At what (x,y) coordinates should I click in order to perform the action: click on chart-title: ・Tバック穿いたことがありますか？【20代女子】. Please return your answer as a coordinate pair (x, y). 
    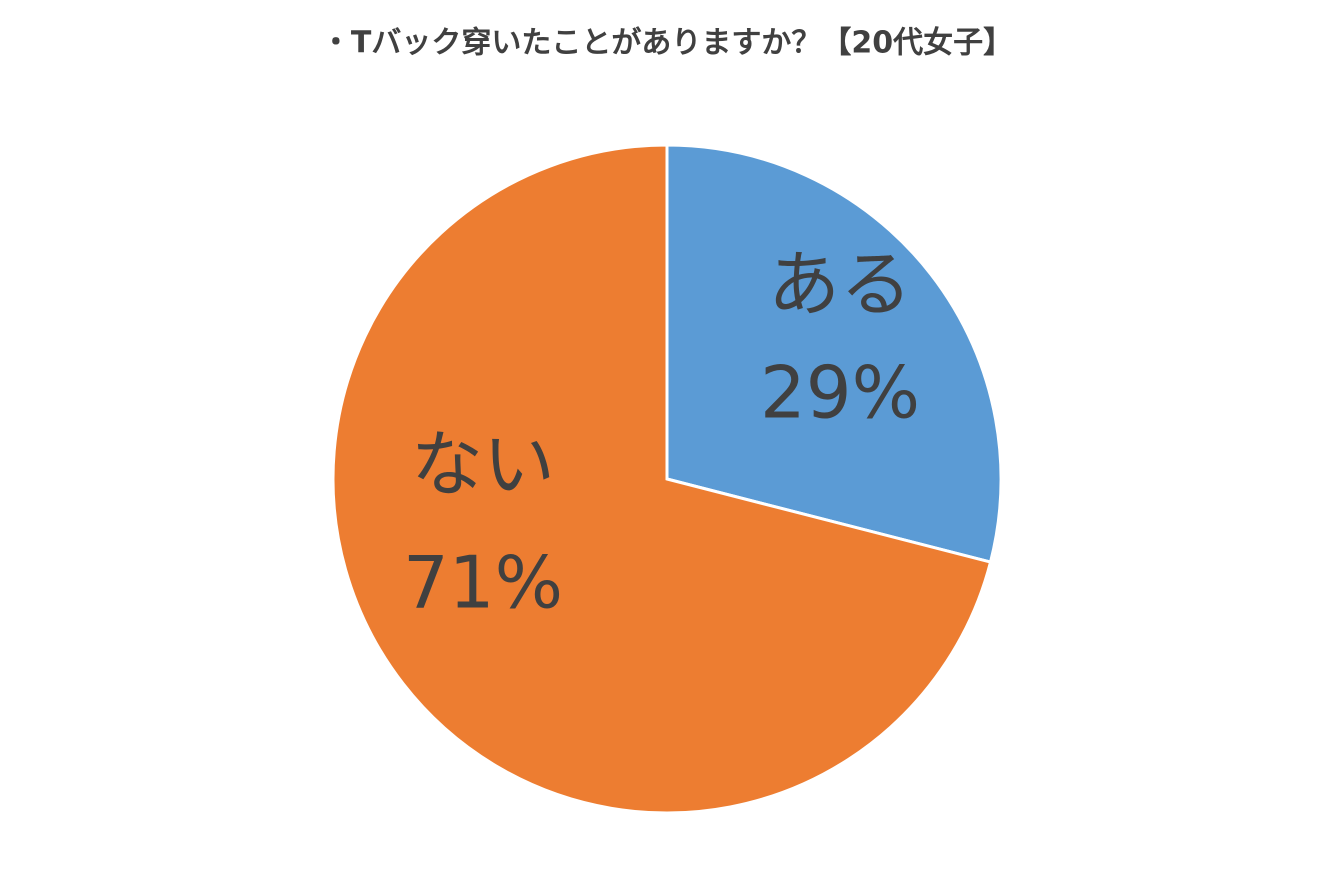
    Looking at the image, I should click on (667, 43).